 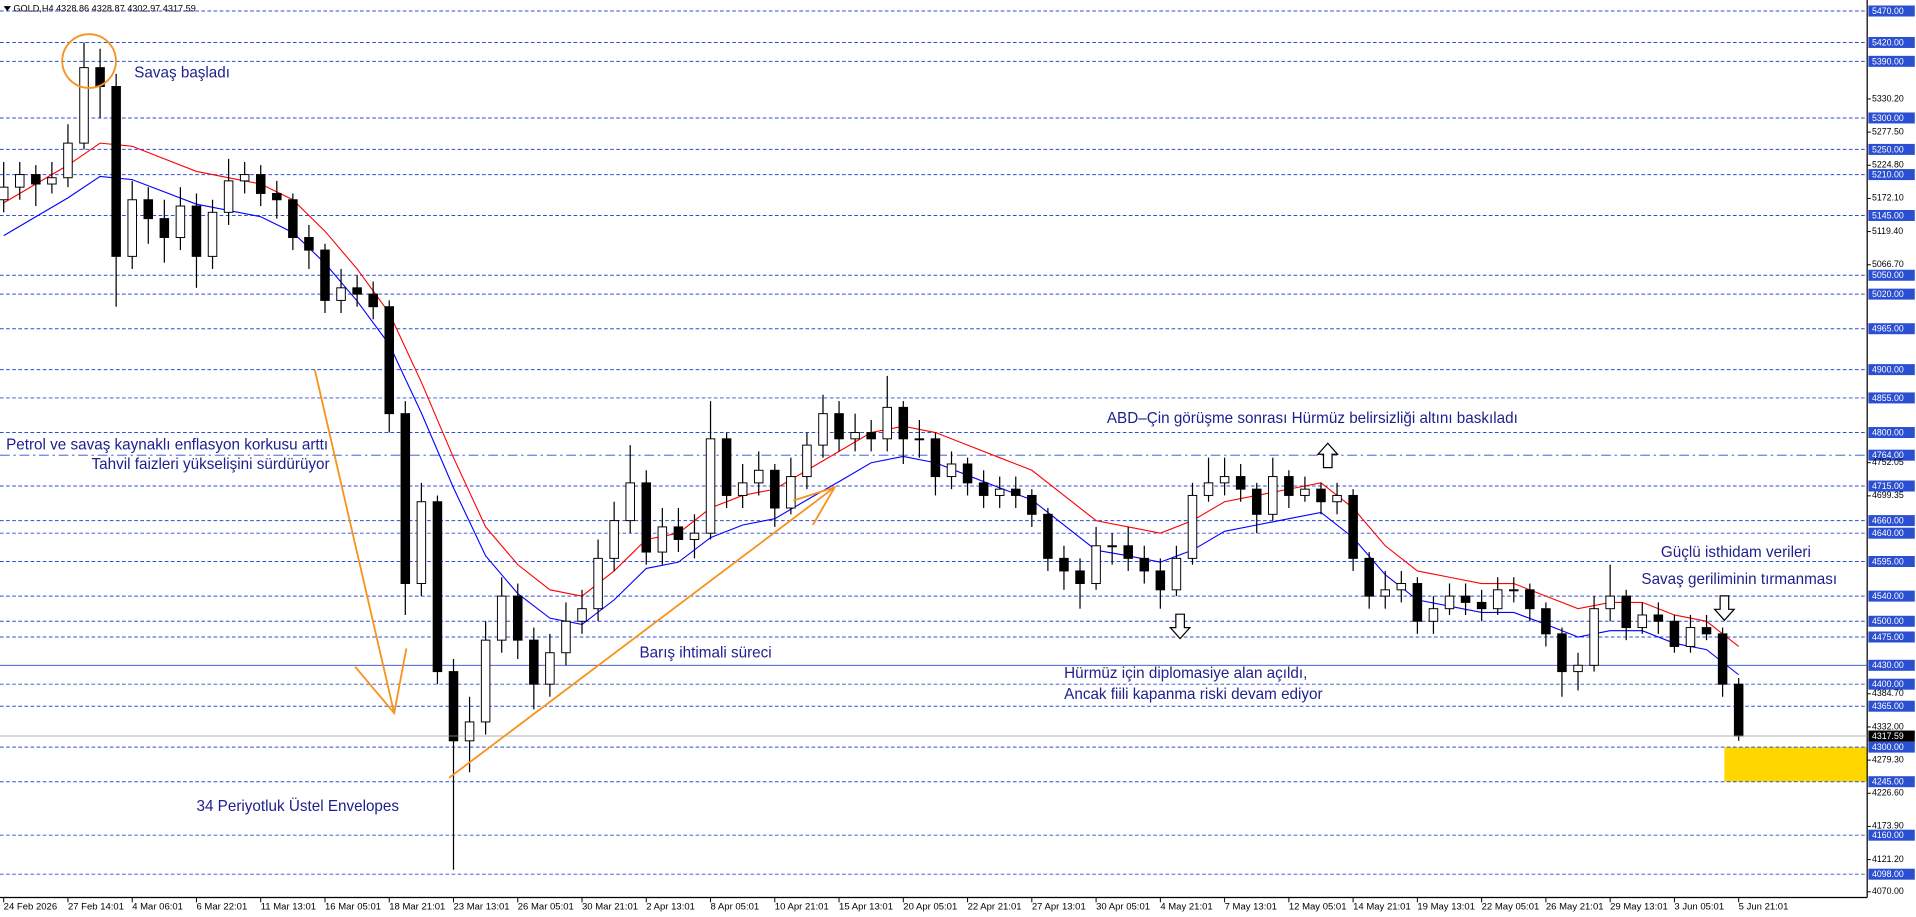 I want to click on level-label: 5050.00, so click(x=1888, y=275).